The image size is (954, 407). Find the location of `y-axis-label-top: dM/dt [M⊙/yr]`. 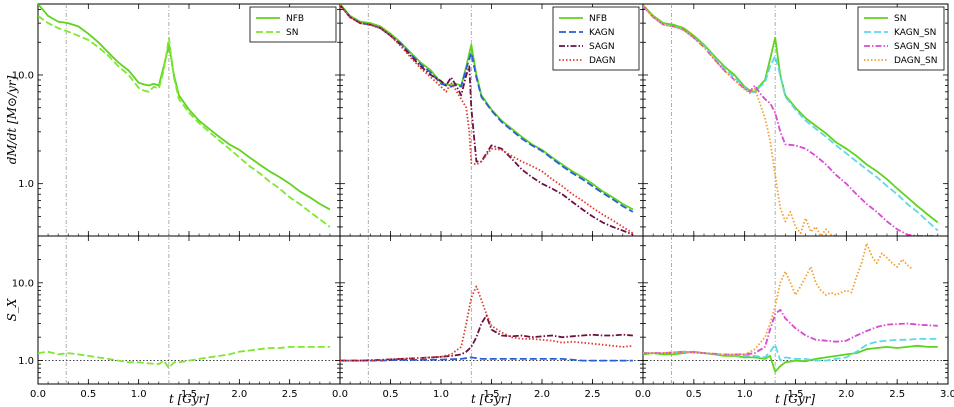

y-axis-label-top: dM/dt [M⊙/yr] is located at coordinates (12, 119).